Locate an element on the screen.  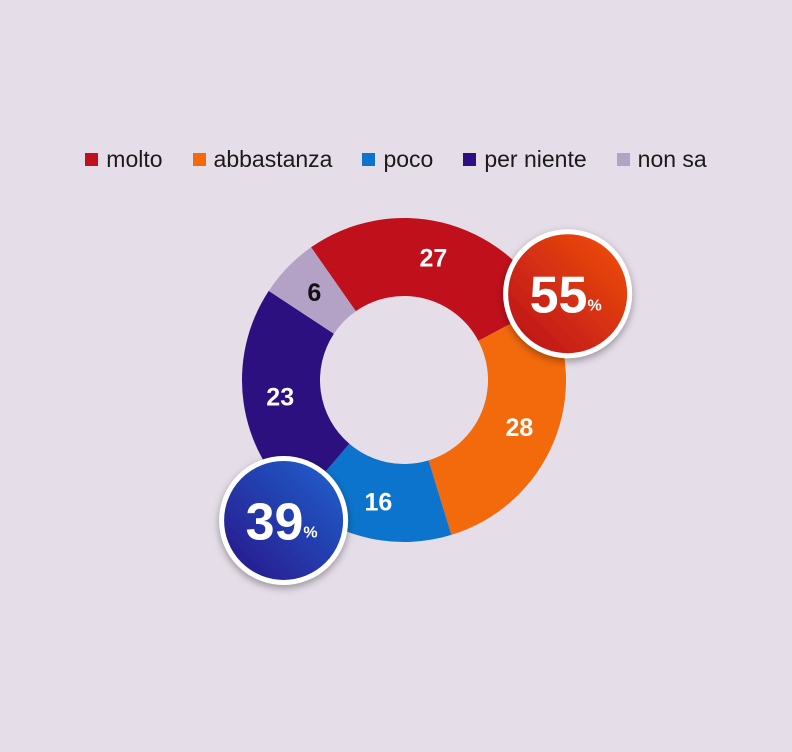
legend-label-molto: molto is located at coordinates (134, 159).